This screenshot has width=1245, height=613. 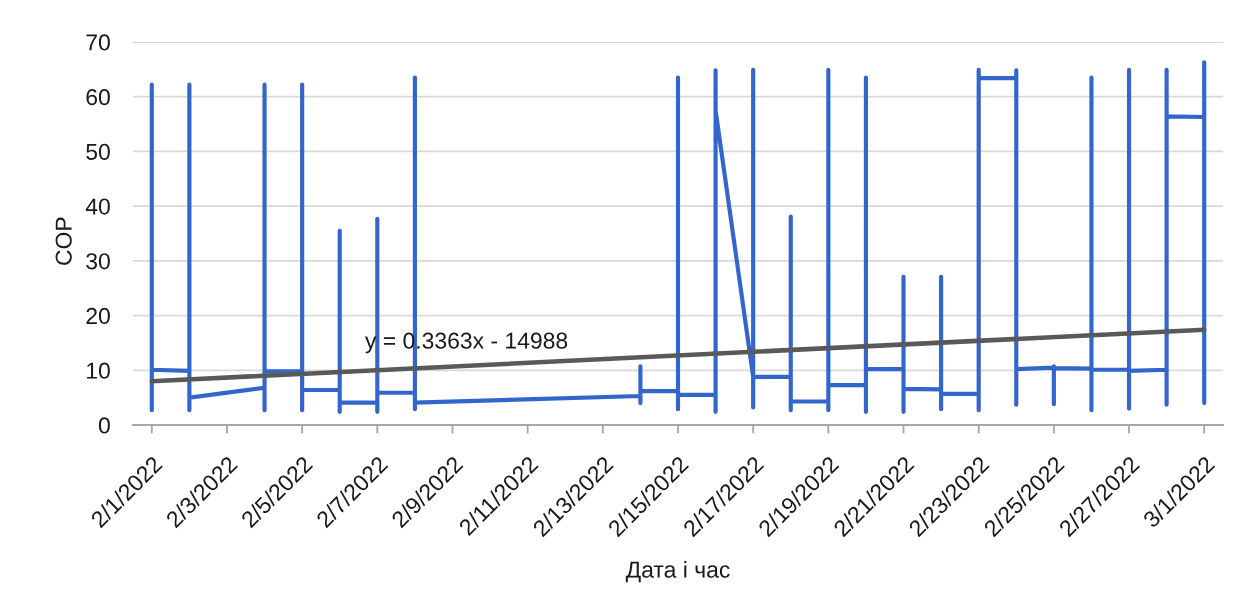 I want to click on y-tick-label: 40, so click(x=97, y=206).